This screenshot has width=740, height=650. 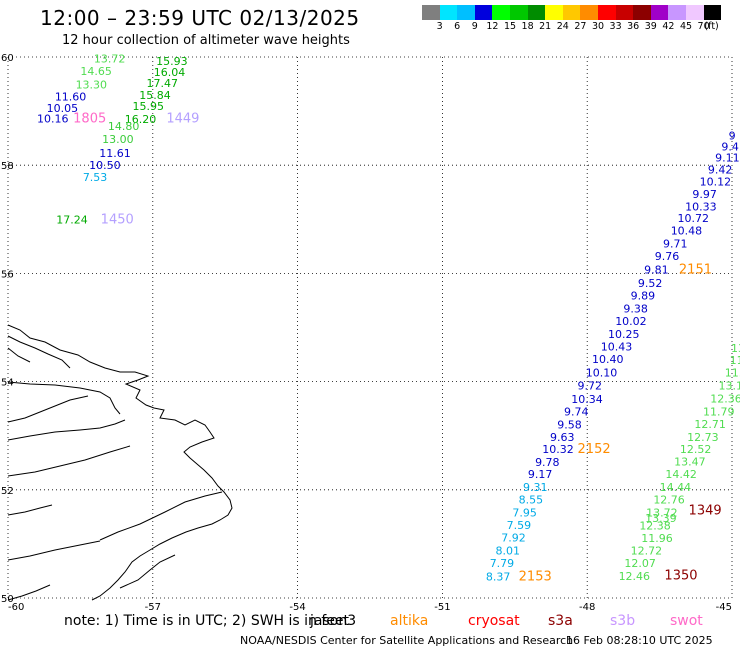 What do you see at coordinates (569, 424) in the screenshot?
I see `wave-height-label: 9.58` at bounding box center [569, 424].